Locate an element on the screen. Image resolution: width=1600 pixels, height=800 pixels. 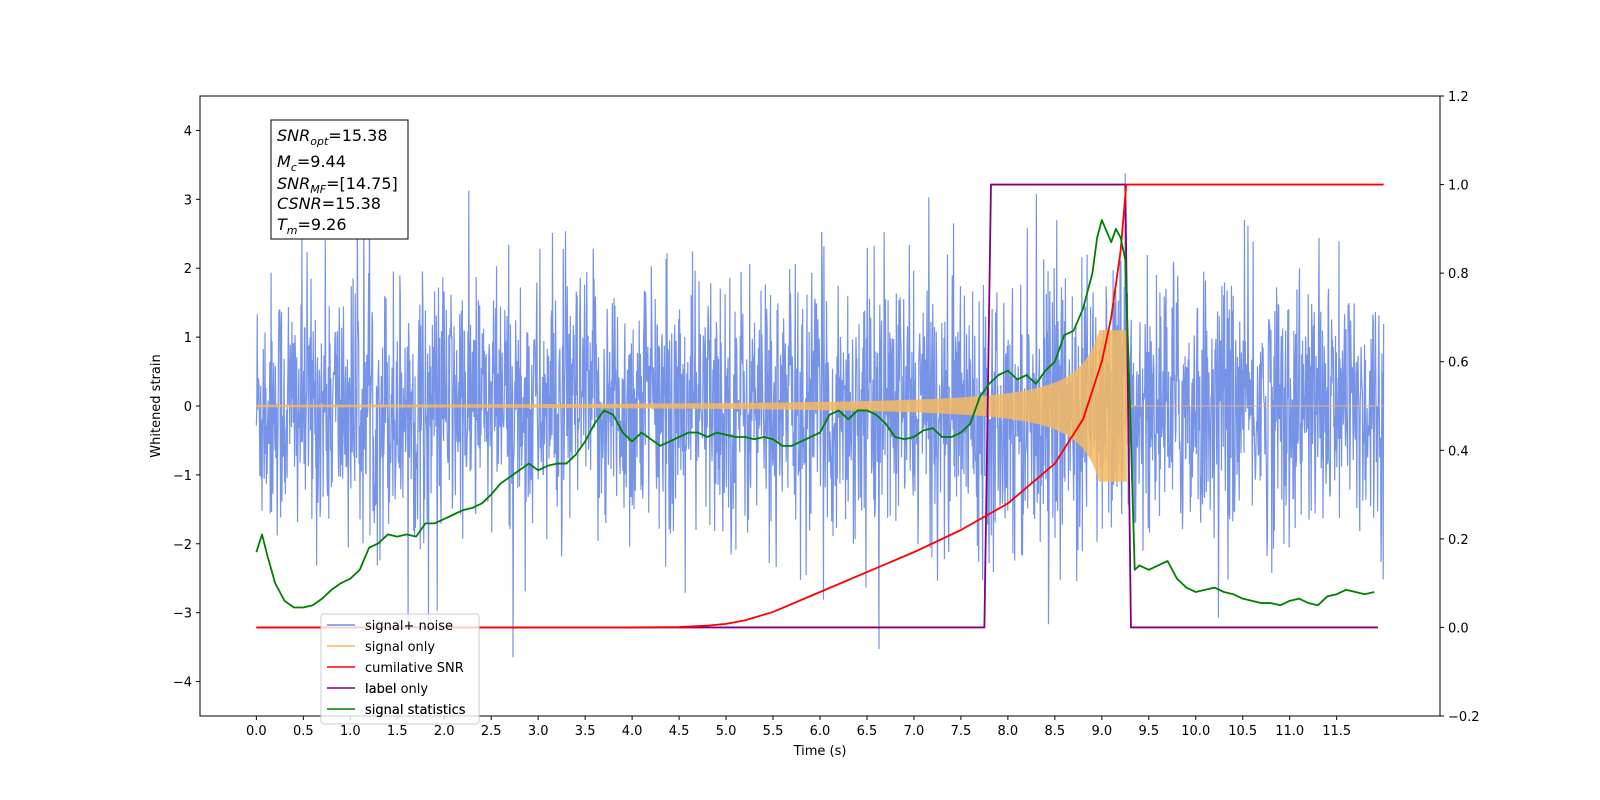
legend-label-hidden-stats: signal statistics is located at coordinates (415, 710).